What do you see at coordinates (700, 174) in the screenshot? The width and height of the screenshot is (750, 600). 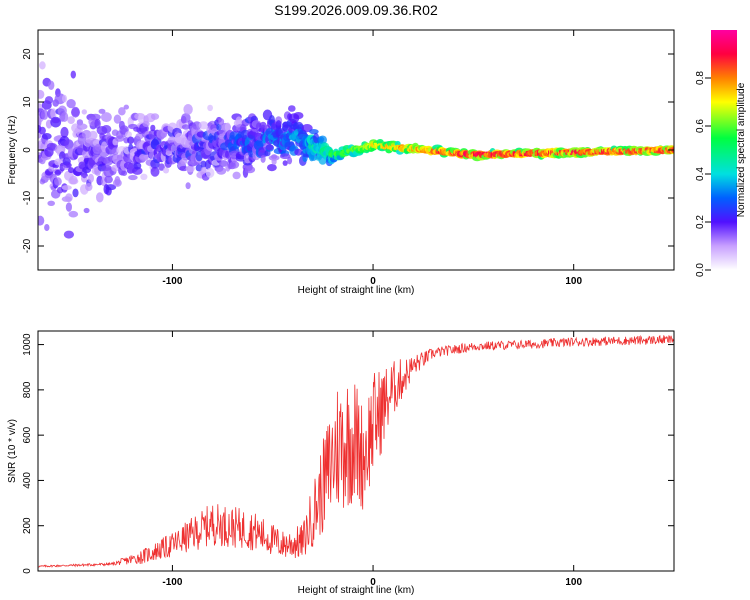 I see `colorbar-tick-label: 0.4` at bounding box center [700, 174].